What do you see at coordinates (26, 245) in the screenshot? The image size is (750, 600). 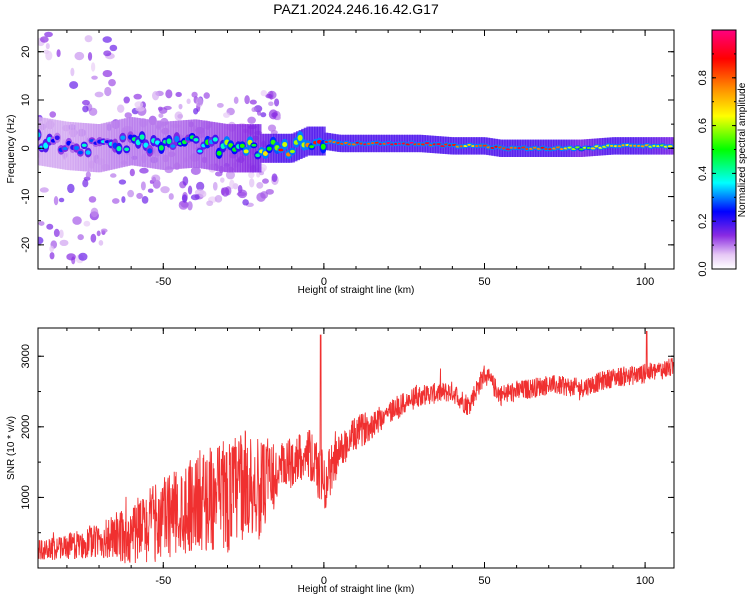 I see `spectrogram-y-tick-label: -20` at bounding box center [26, 245].